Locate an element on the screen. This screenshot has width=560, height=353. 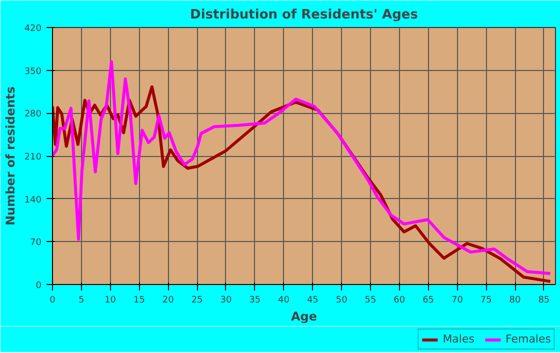
y-tick-label: 420 is located at coordinates (33, 29).